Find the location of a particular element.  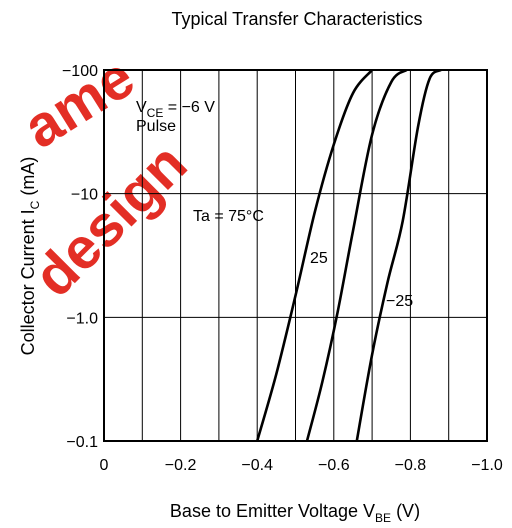

x-tick-label: −1.0 is located at coordinates (487, 465).